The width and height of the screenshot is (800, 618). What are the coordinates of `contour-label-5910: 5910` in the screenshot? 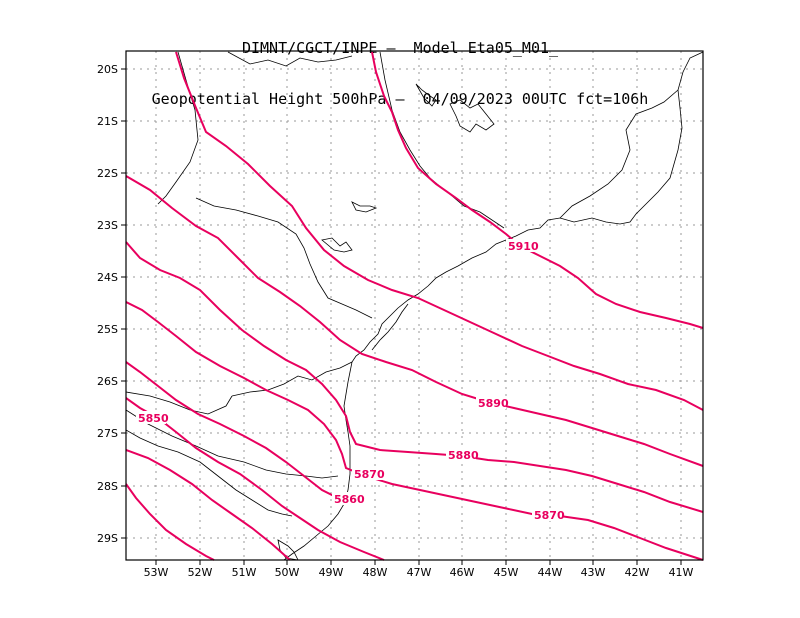 It's located at (523, 246).